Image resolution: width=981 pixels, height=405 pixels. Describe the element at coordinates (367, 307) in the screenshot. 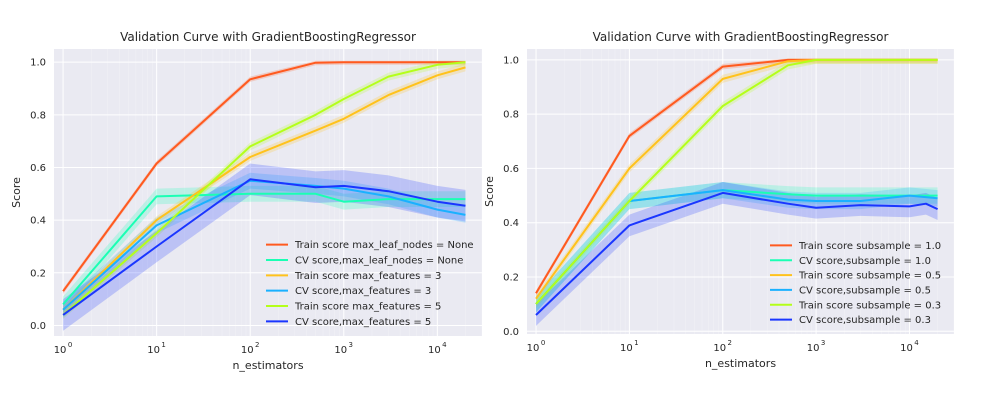

I see `legend-label-5: Train score max_features = 5` at that location.